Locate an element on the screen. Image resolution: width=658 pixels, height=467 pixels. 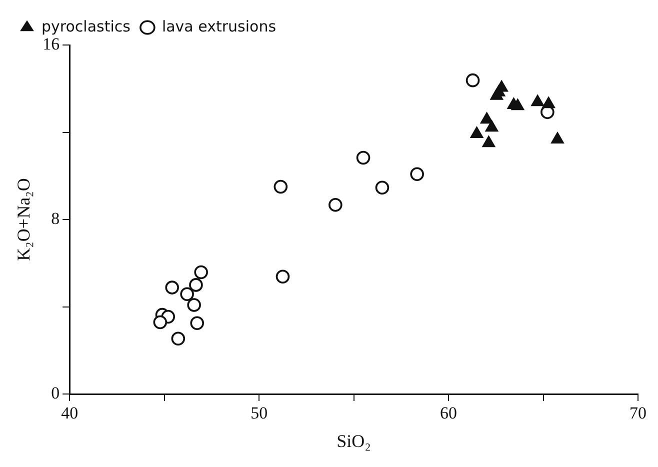
x-tick-label: 60 is located at coordinates (449, 413).